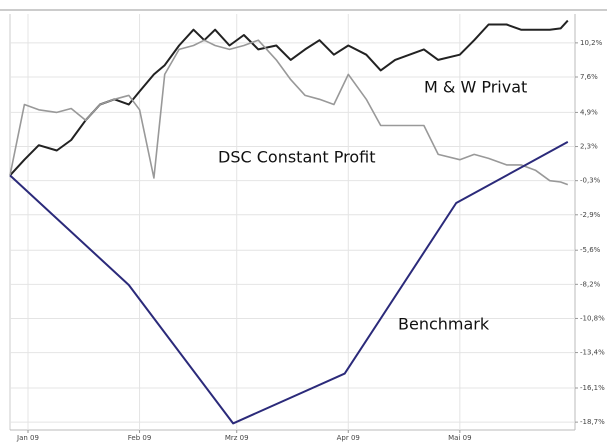 The height and width of the screenshot is (443, 607). Describe the element at coordinates (592, 388) in the screenshot. I see `y-tick-label: -16,1%` at that location.